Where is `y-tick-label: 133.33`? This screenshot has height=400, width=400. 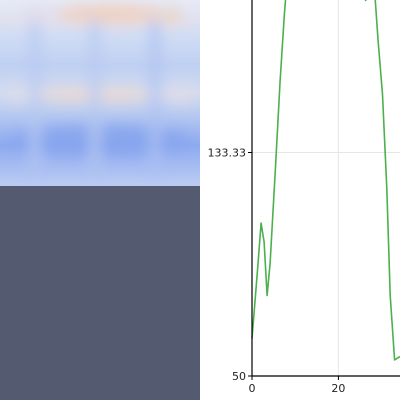 y-tick-label: 133.33 is located at coordinates (227, 152).